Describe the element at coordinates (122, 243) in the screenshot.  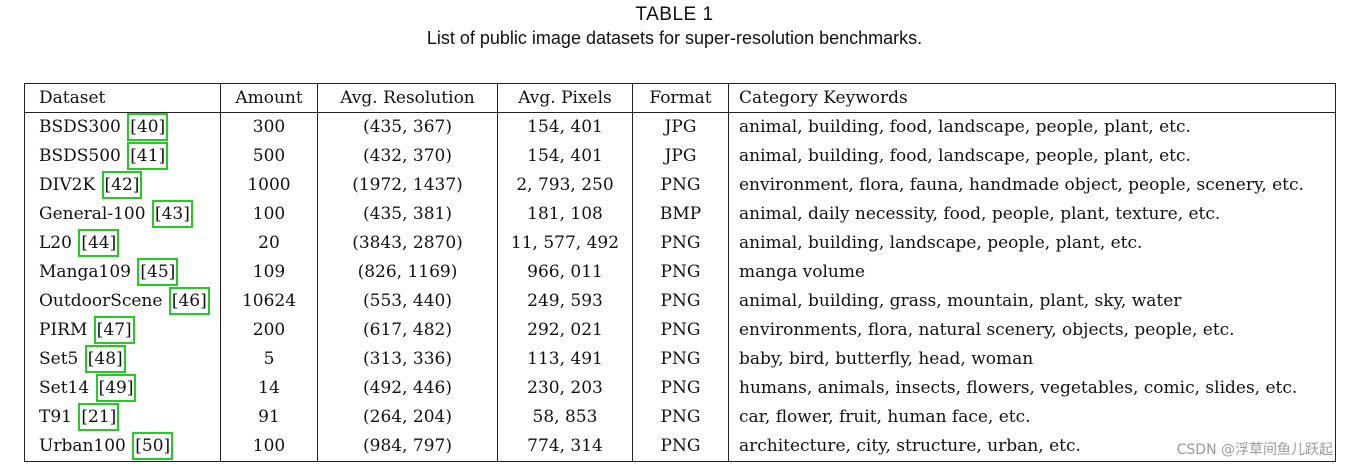
I see `cell-dataset: L20 [44]` at that location.